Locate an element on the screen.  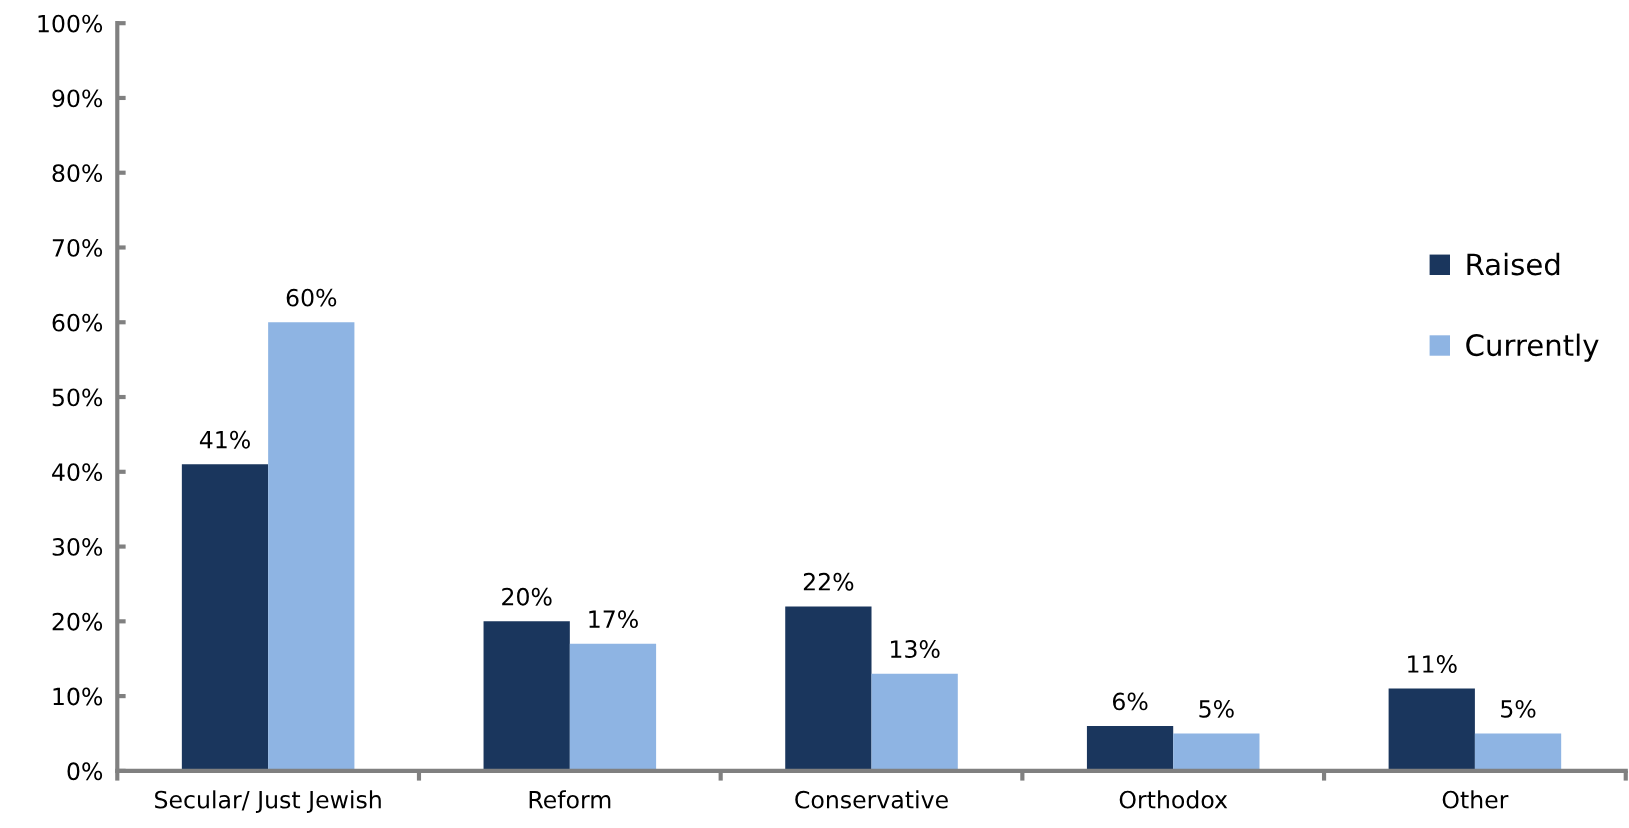
y-tick-label: 30% is located at coordinates (77, 547).